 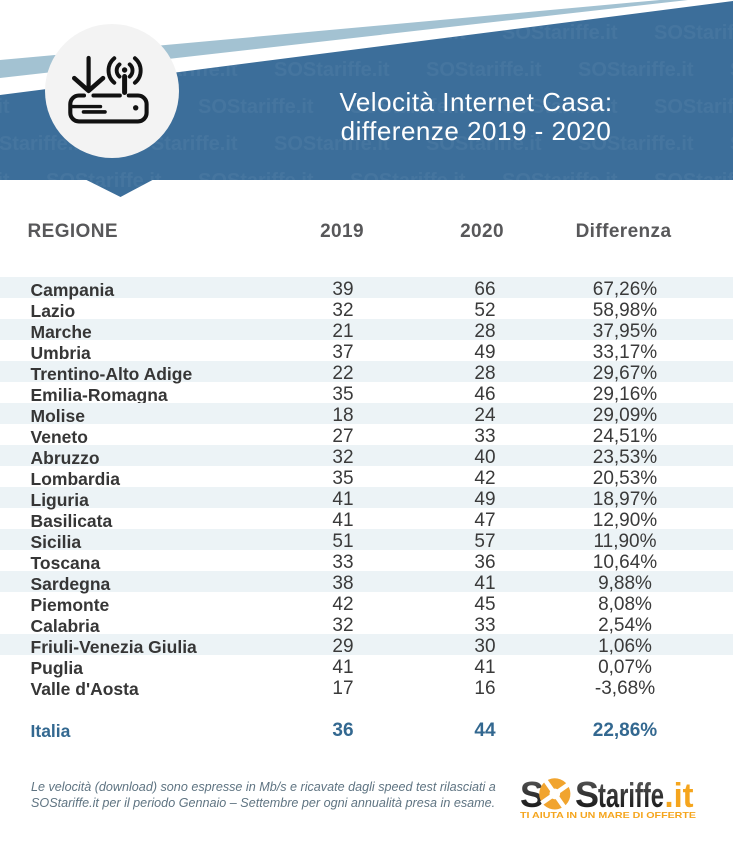 What do you see at coordinates (587, 794) in the screenshot?
I see `svg-text: S` at bounding box center [587, 794].